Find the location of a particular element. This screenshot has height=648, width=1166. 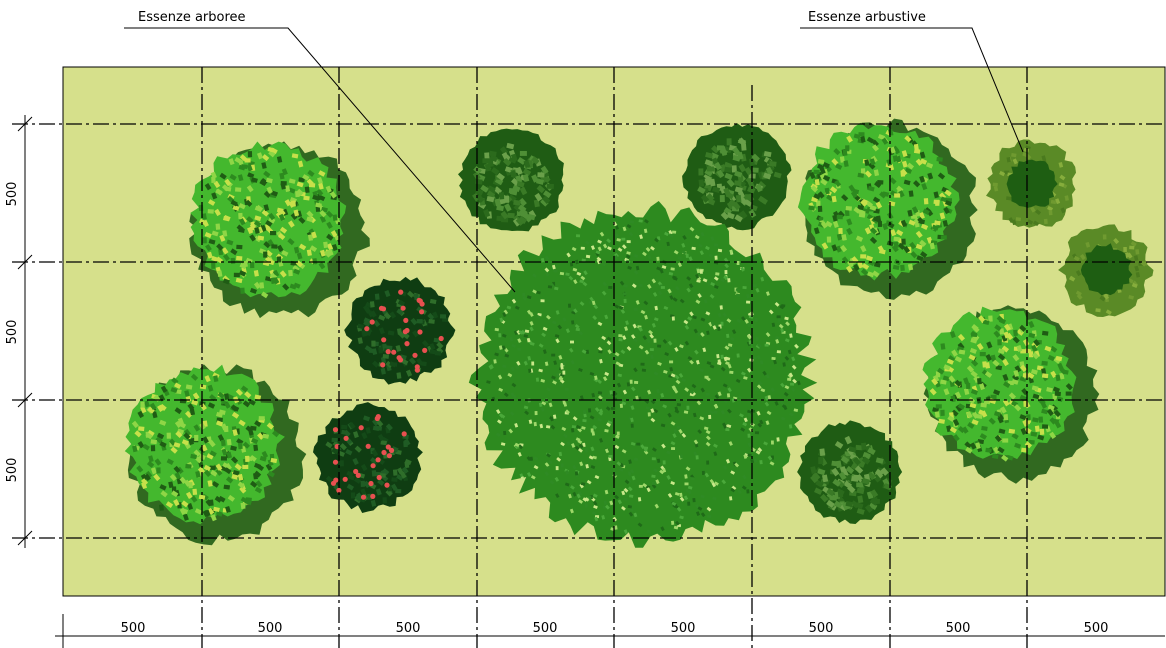

shrubs-label: Essenze arbustive is located at coordinates (867, 17).